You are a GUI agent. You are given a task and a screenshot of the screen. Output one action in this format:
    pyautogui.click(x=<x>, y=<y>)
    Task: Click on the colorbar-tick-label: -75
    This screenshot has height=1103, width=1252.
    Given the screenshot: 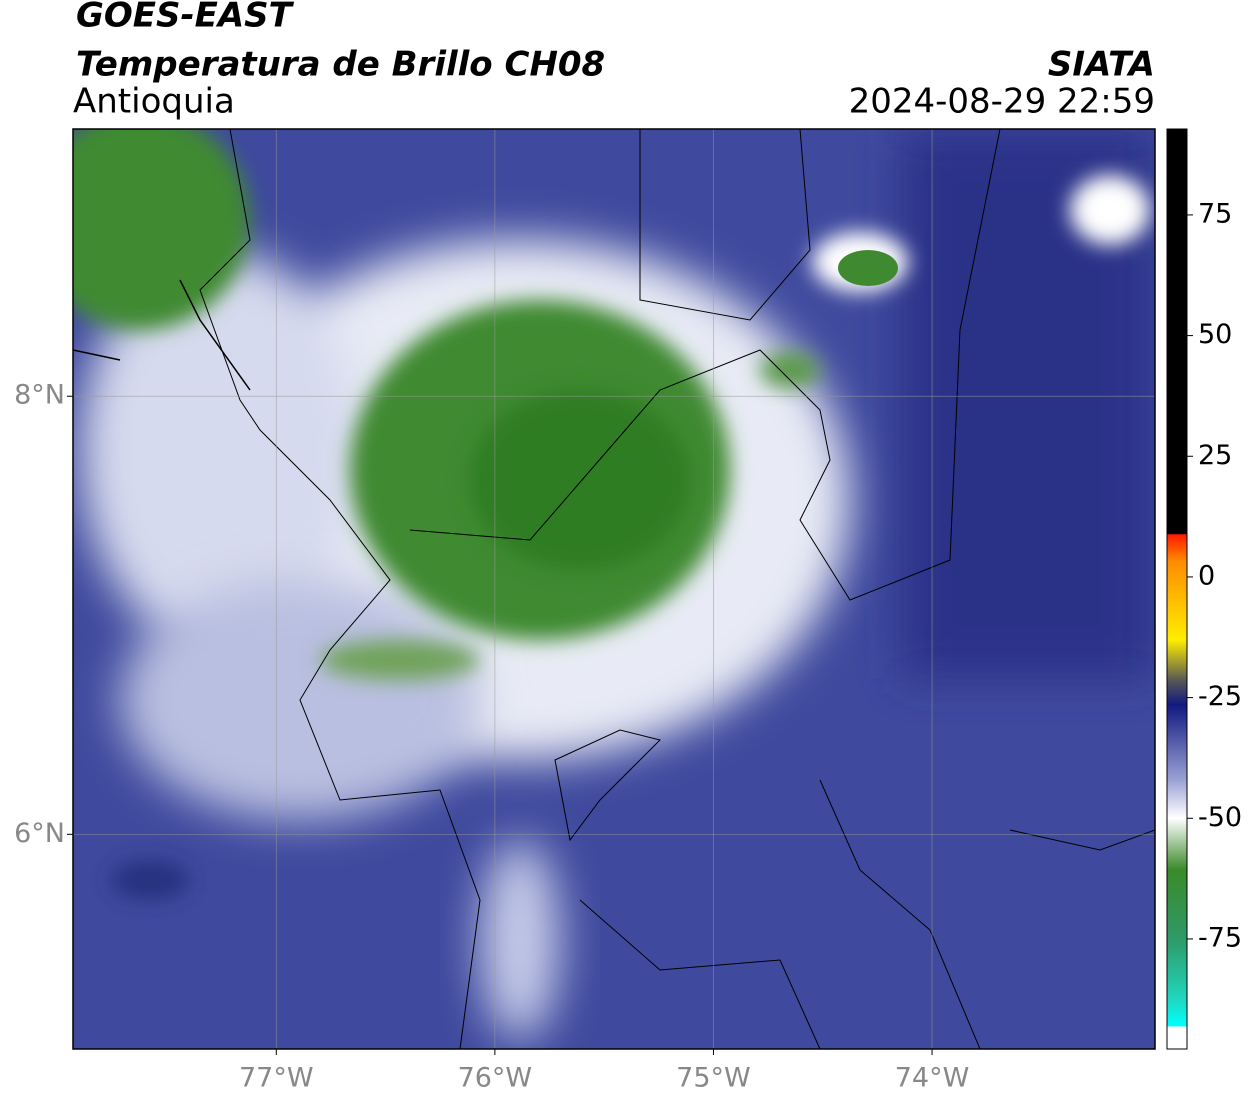 What is the action you would take?
    pyautogui.click(x=1220, y=937)
    